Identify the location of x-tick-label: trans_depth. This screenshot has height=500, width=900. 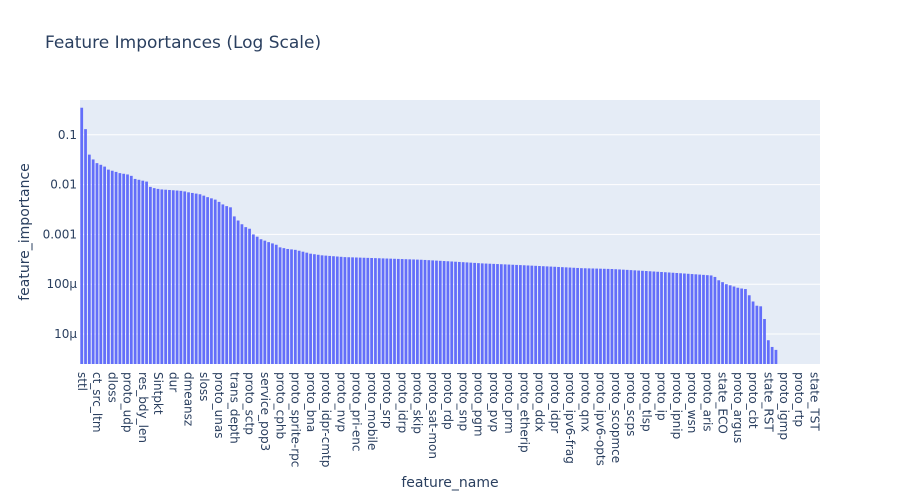
(234, 408).